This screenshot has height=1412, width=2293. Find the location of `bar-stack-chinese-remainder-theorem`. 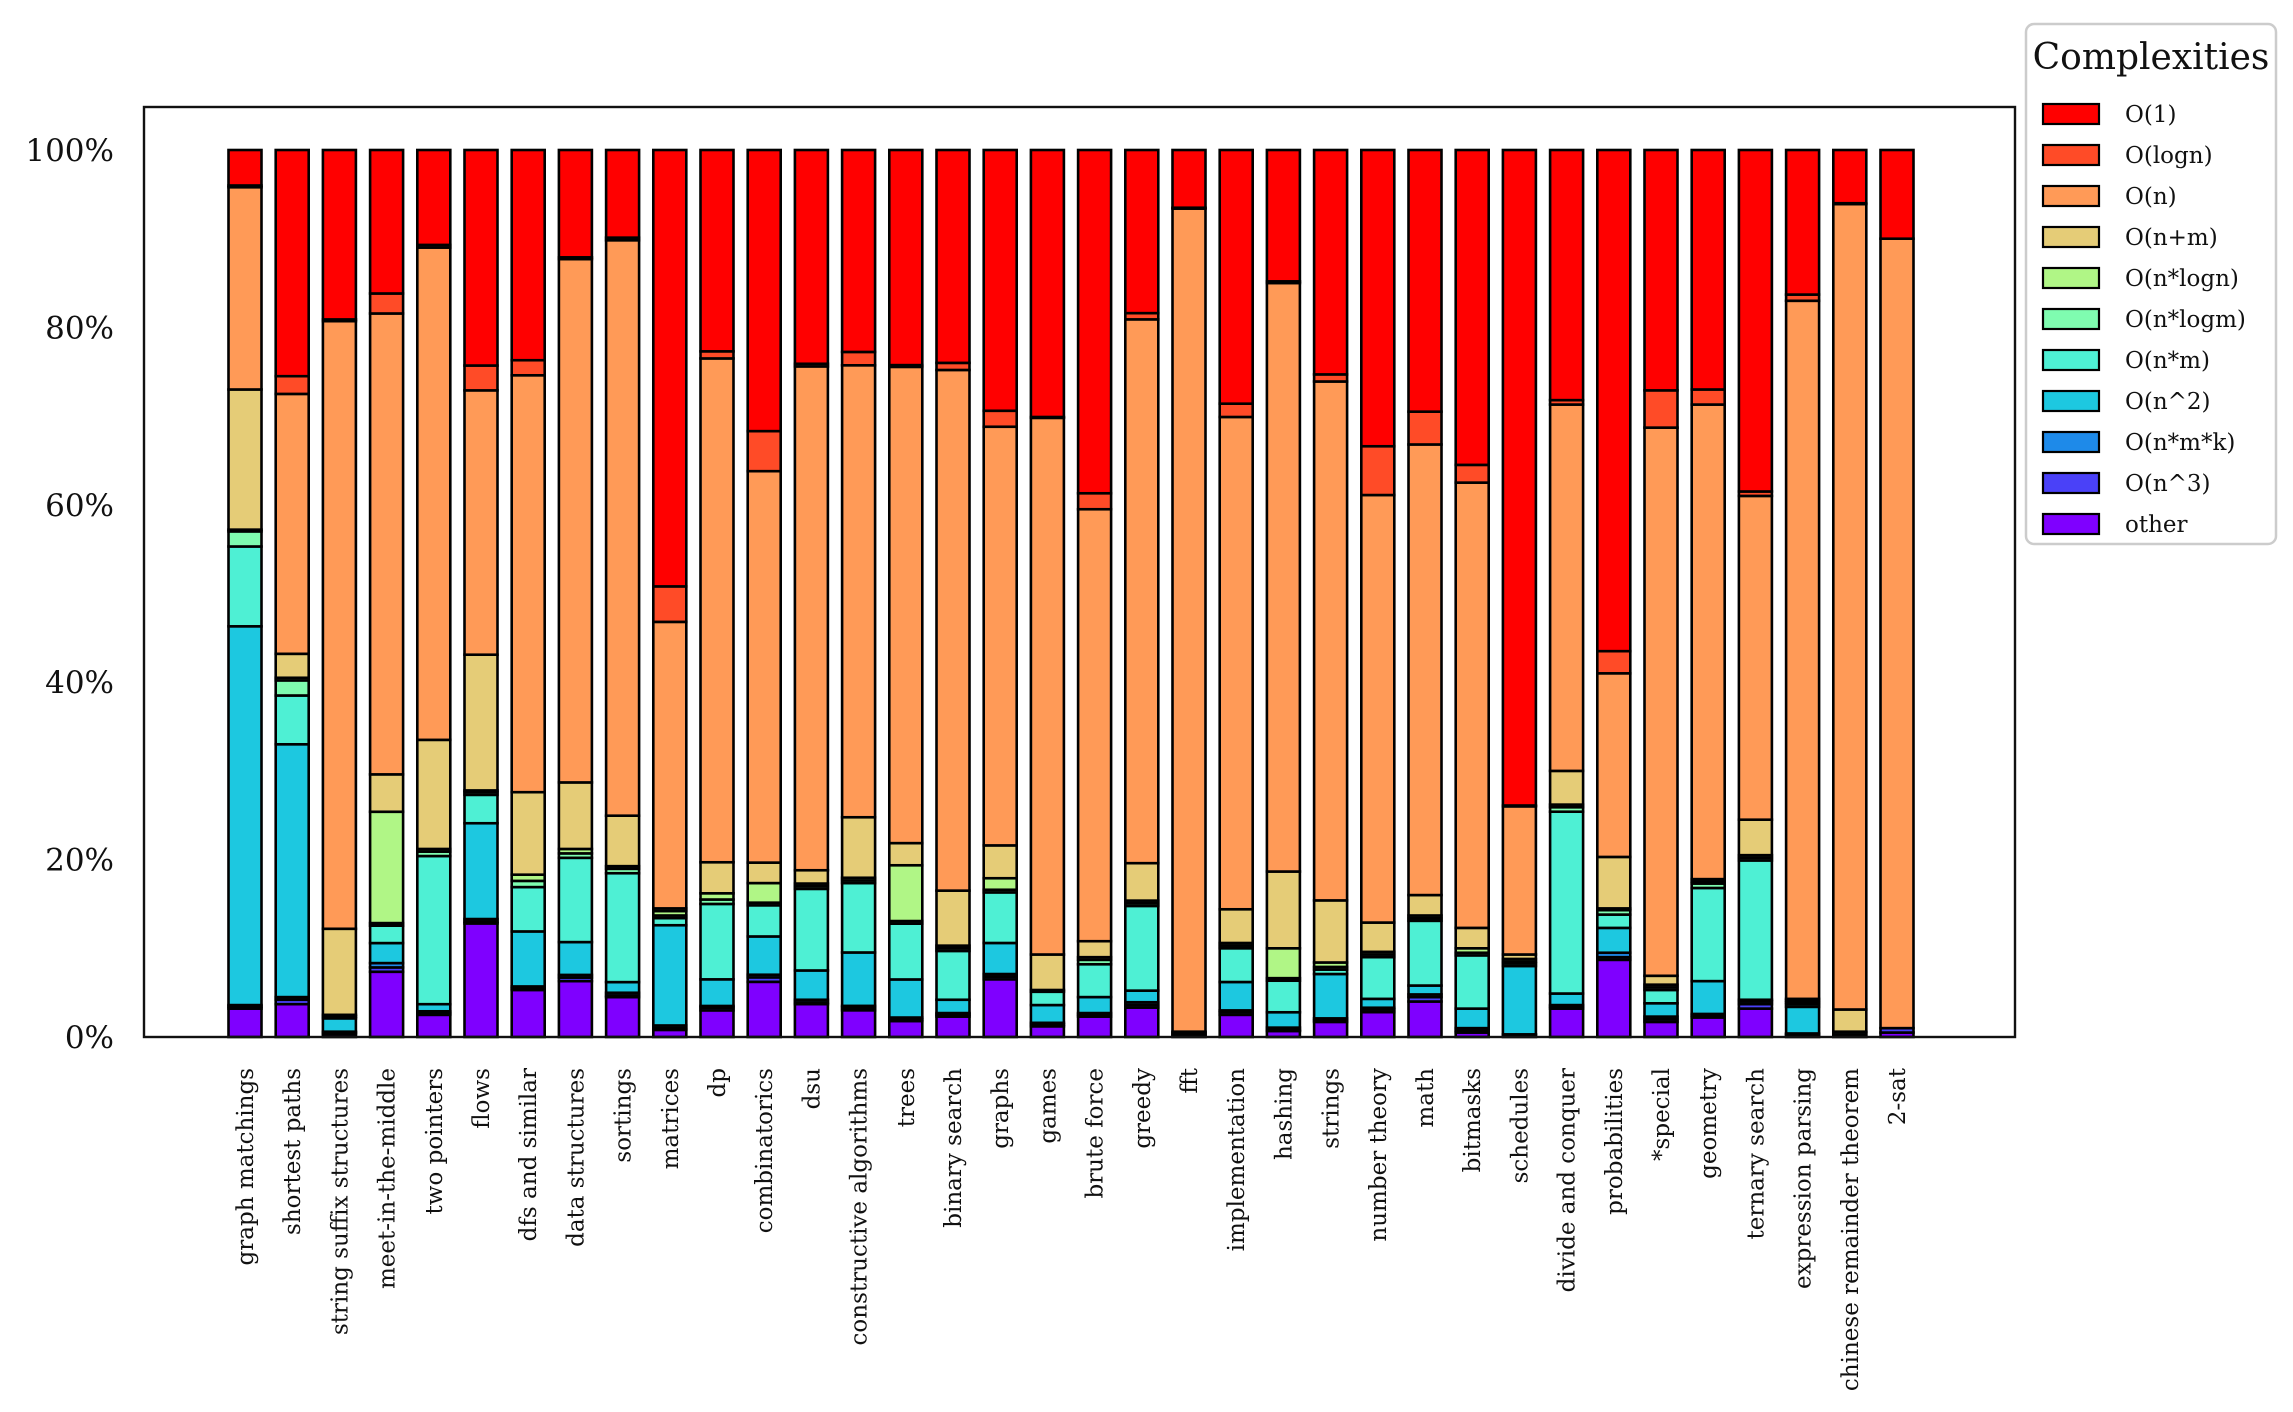

bar-stack-chinese-remainder-theorem is located at coordinates (1850, 593).